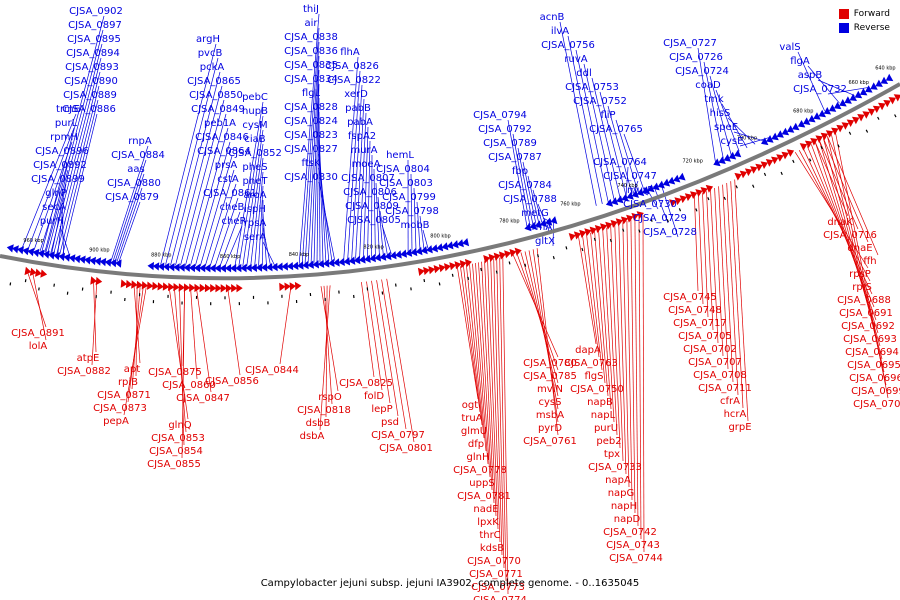 The image size is (900, 600). Describe the element at coordinates (178, 438) in the screenshot. I see `forward-gene-label: CJSA_0853` at that location.